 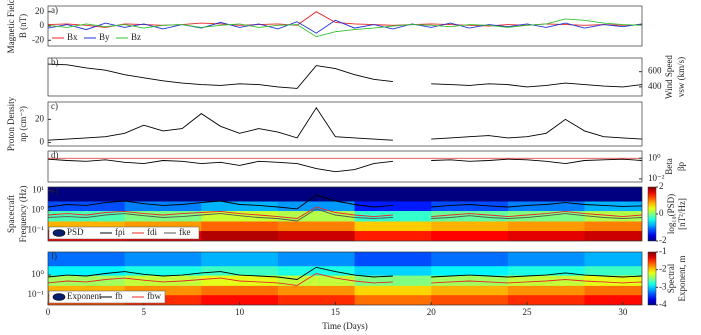 What do you see at coordinates (38, 190) in the screenshot?
I see `y-tick-label: 10¹` at bounding box center [38, 190].